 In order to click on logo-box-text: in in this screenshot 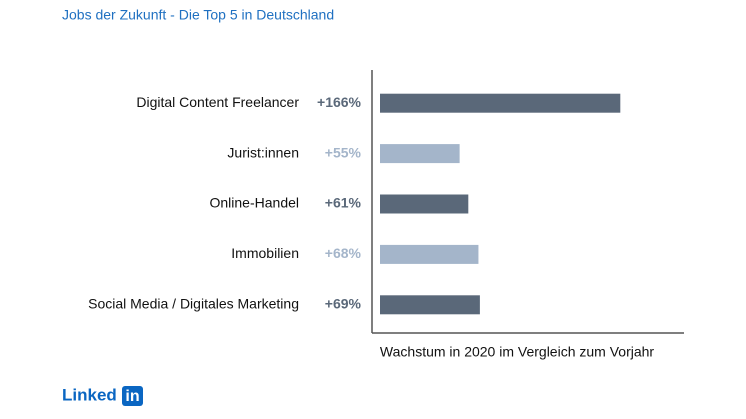, I will do `click(132, 396)`.